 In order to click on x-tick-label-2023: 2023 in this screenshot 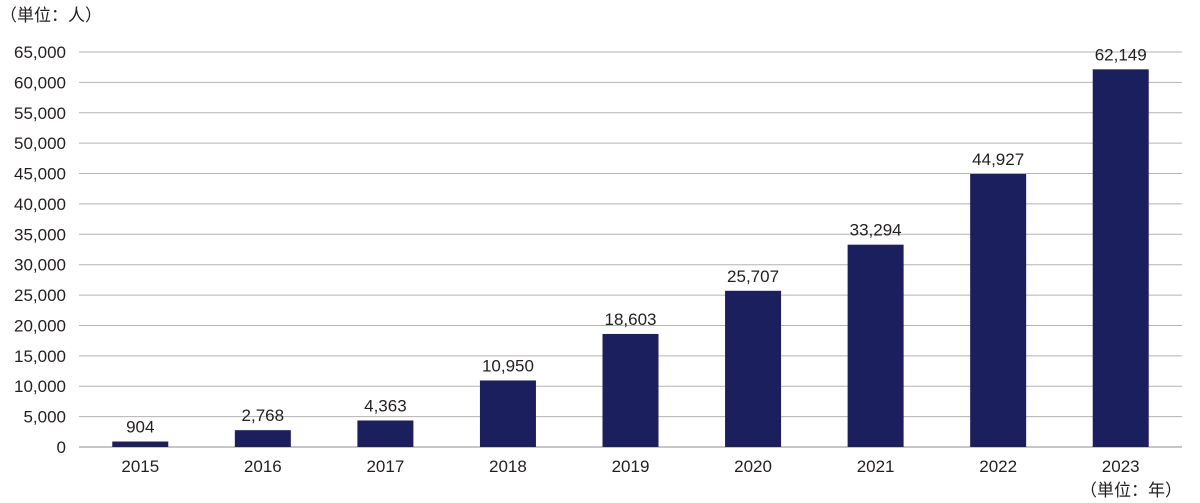, I will do `click(1121, 466)`.